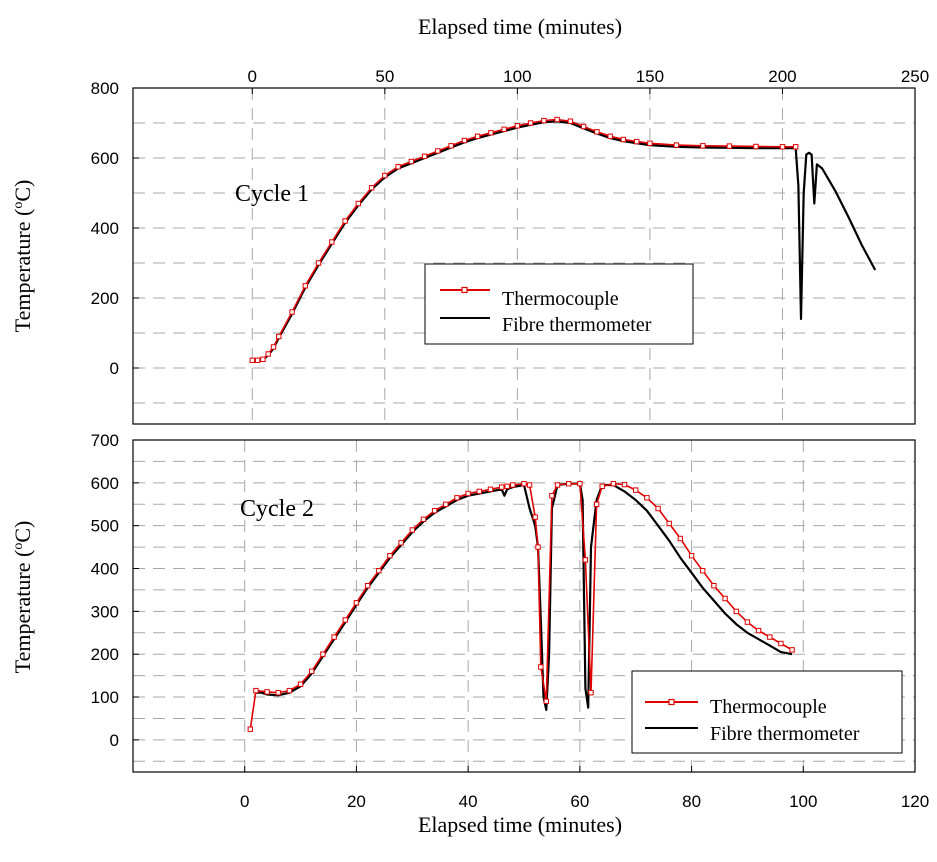 The image size is (937, 862). What do you see at coordinates (468, 801) in the screenshot?
I see `cycle2-x-tick-label: 40` at bounding box center [468, 801].